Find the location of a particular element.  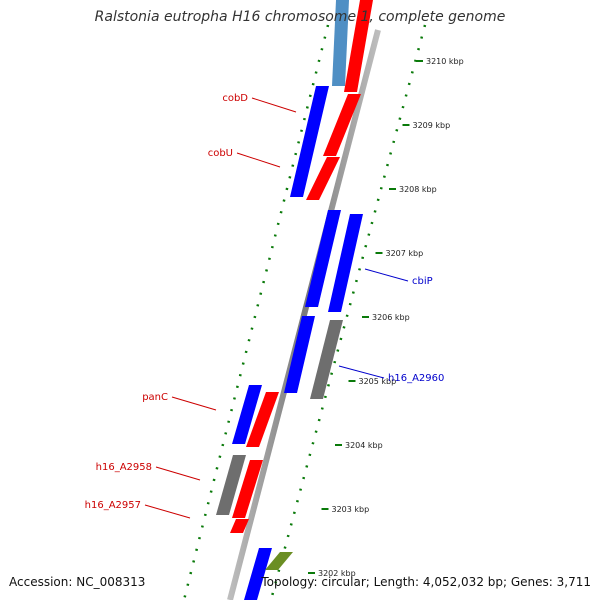

gene-label-cbiP: cbiP is located at coordinates (422, 281).